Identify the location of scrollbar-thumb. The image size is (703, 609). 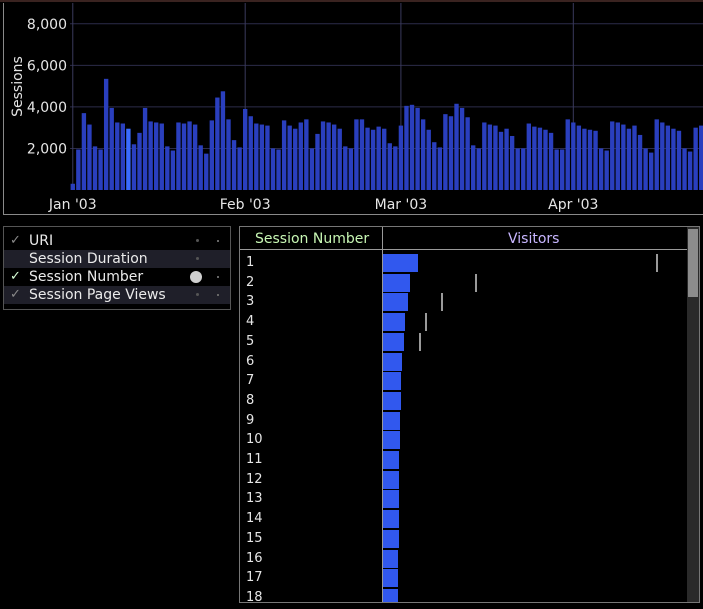
(693, 263).